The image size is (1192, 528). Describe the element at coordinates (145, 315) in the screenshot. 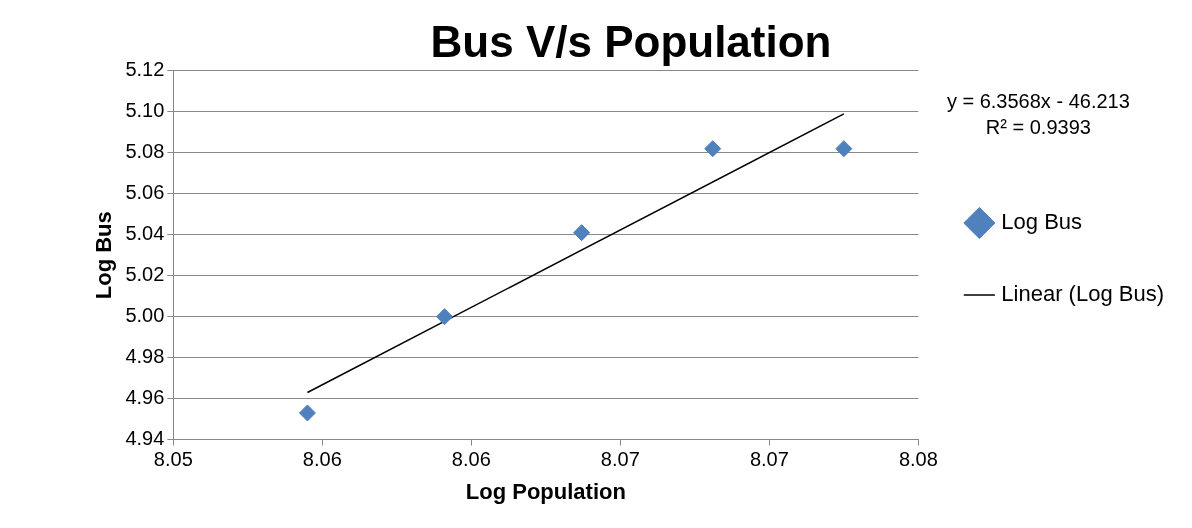

I see `y-tick-label: 5.00` at that location.